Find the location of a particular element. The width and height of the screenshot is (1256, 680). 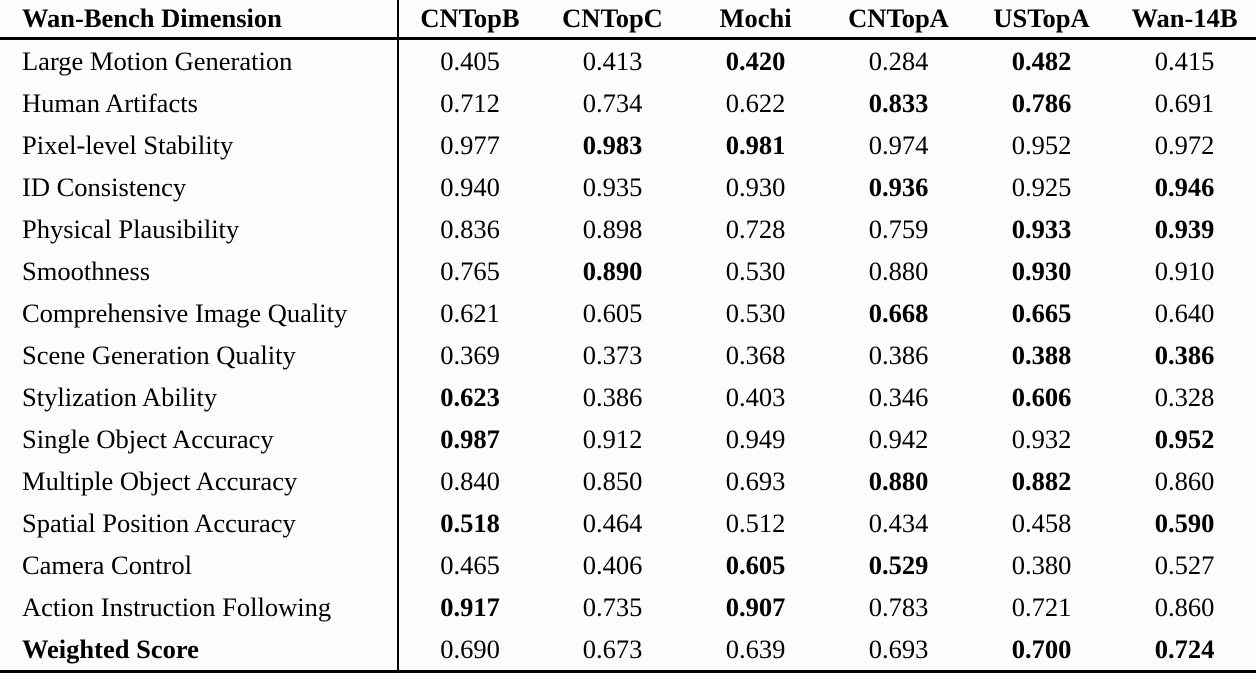

model-column-header: Mochi is located at coordinates (755, 20).